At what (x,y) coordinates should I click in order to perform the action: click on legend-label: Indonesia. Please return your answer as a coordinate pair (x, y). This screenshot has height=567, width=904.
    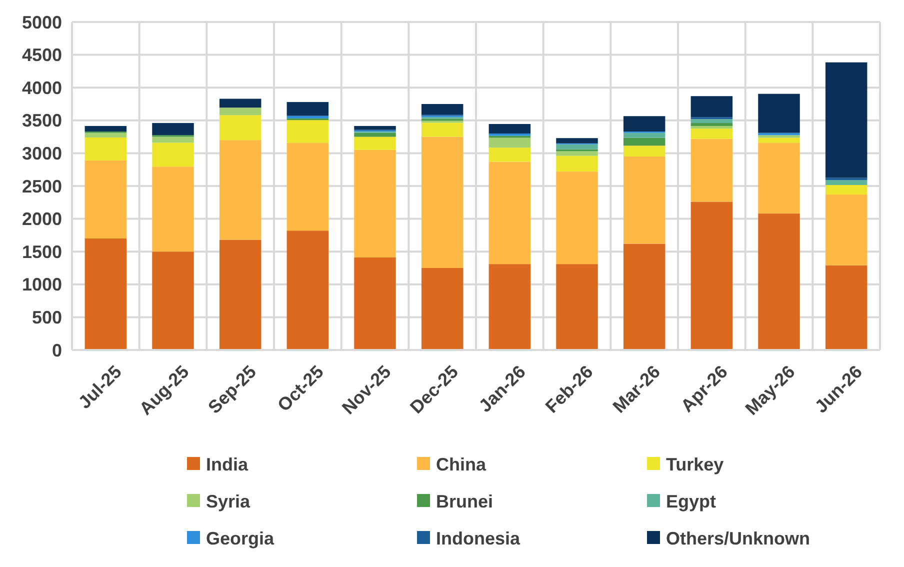
    Looking at the image, I should click on (479, 538).